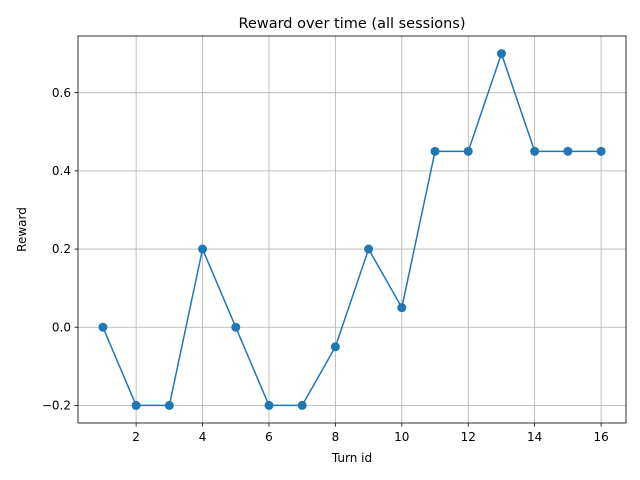 This screenshot has width=640, height=480. Describe the element at coordinates (22, 229) in the screenshot. I see `y-axis-title: Reward` at that location.